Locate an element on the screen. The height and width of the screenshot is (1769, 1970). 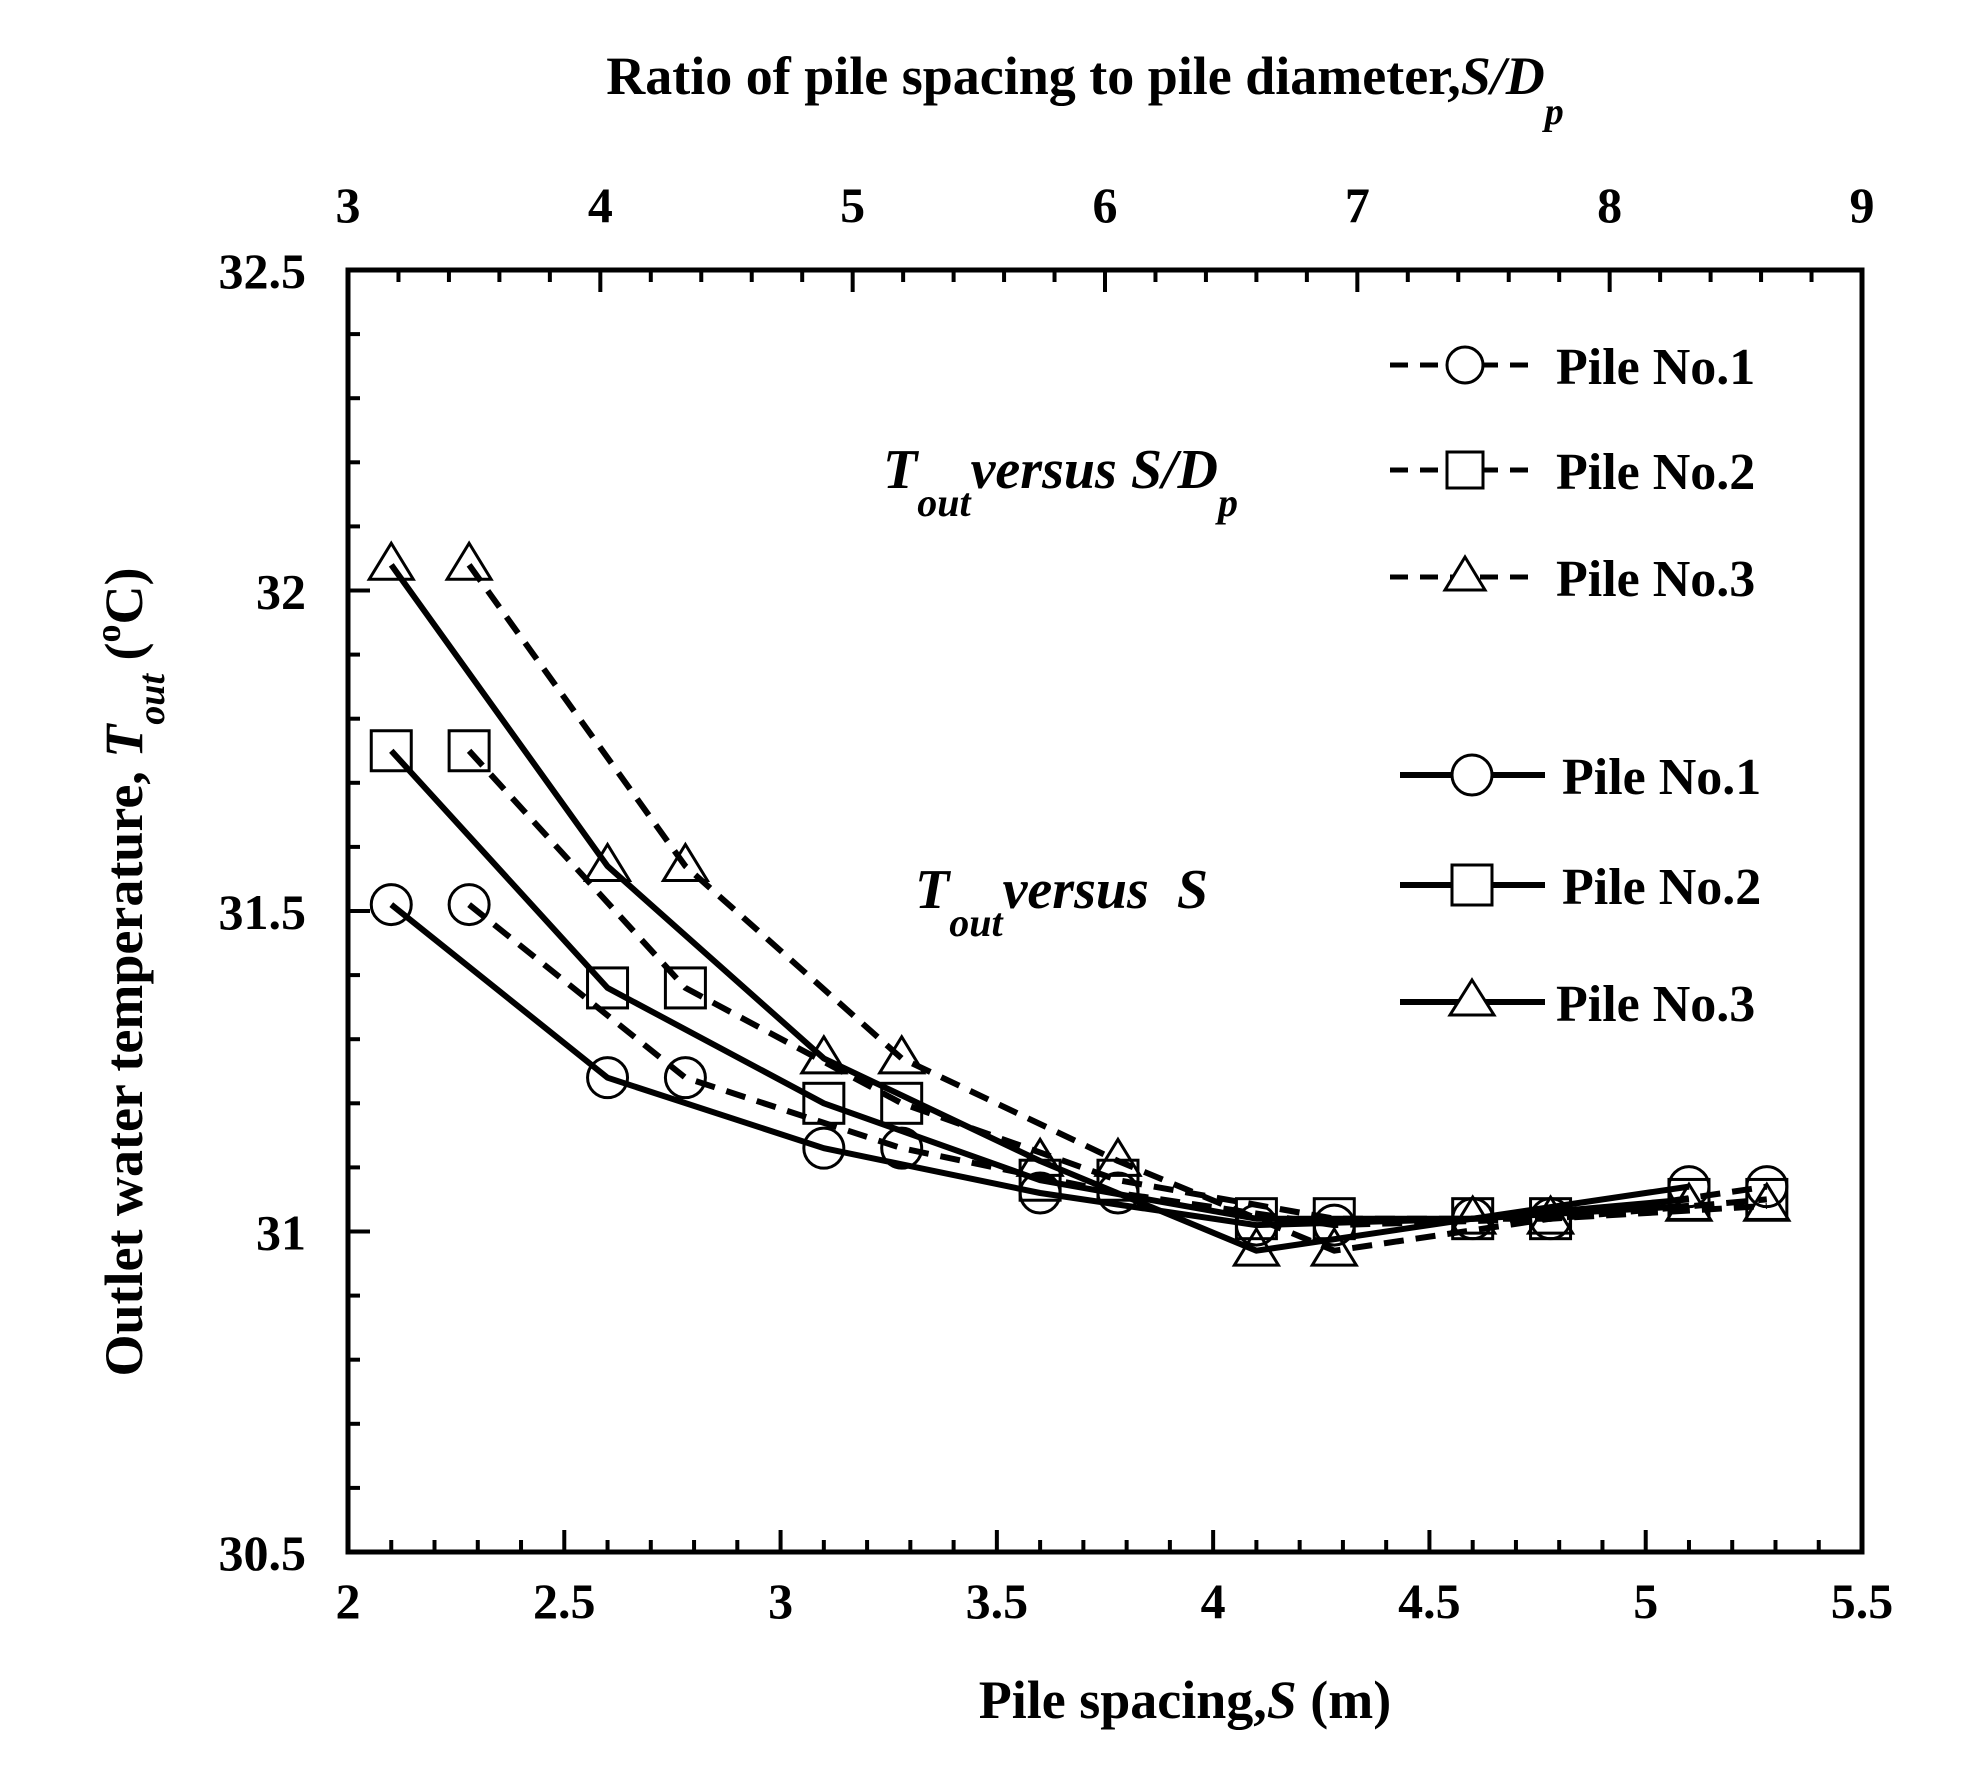
y-tick-label: 32 is located at coordinates (281, 592).